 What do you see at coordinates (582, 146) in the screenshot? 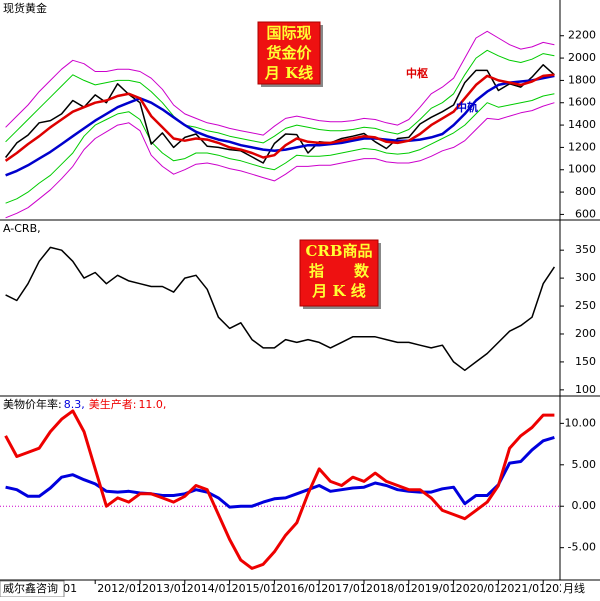
I see `y-tick-label: 1200` at bounding box center [582, 146].